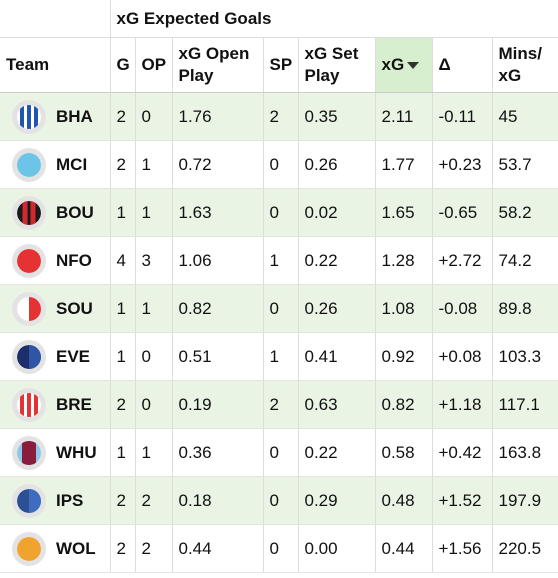  Describe the element at coordinates (73, 356) in the screenshot. I see `team-name: EVE` at that location.